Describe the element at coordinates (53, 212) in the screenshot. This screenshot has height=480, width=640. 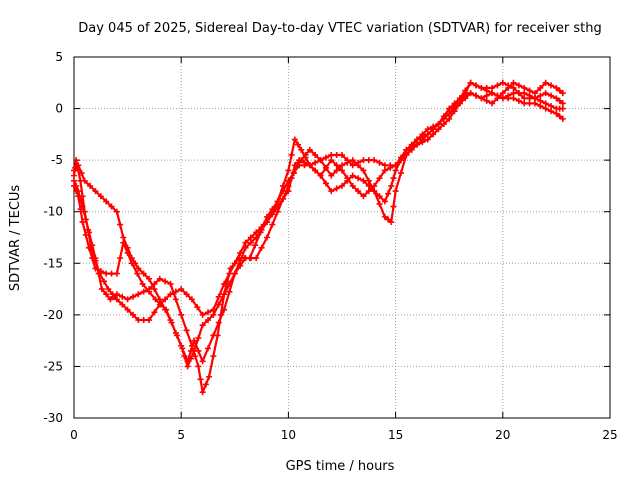
I see `y-tick-label: -10` at that location.